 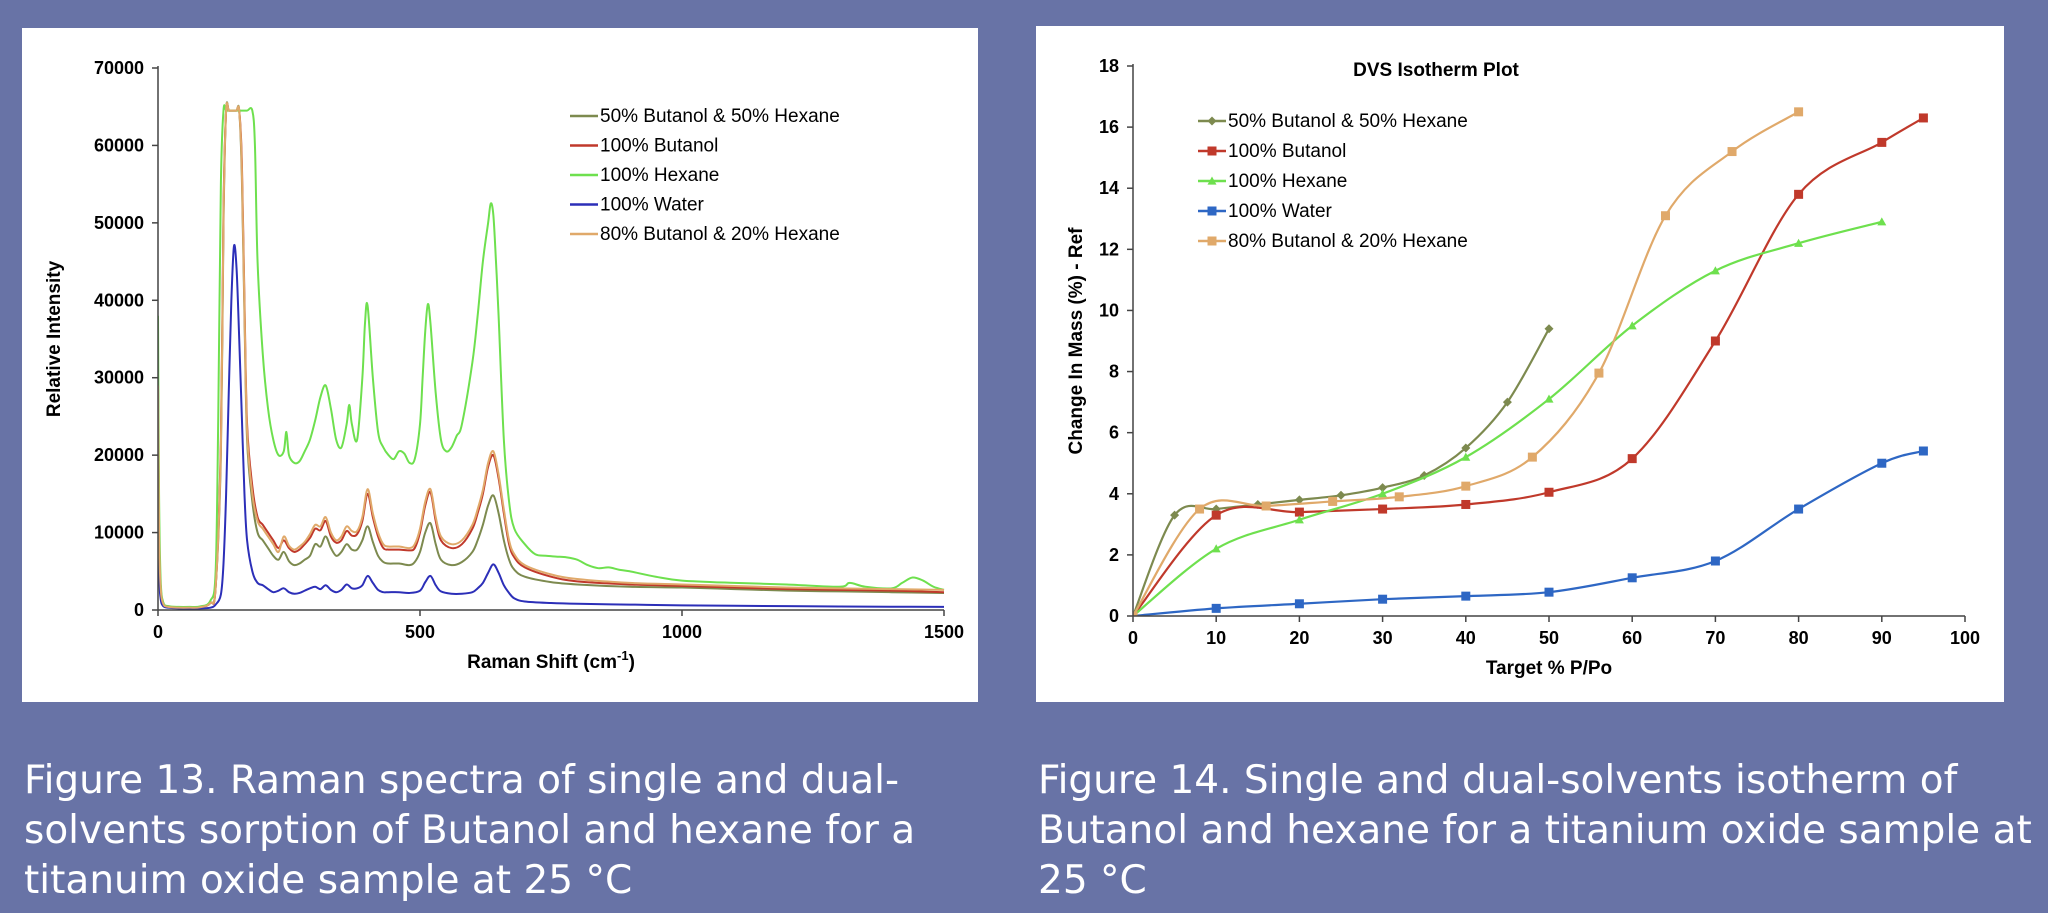 I want to click on y-tick-label: 50000, so click(x=119, y=223).